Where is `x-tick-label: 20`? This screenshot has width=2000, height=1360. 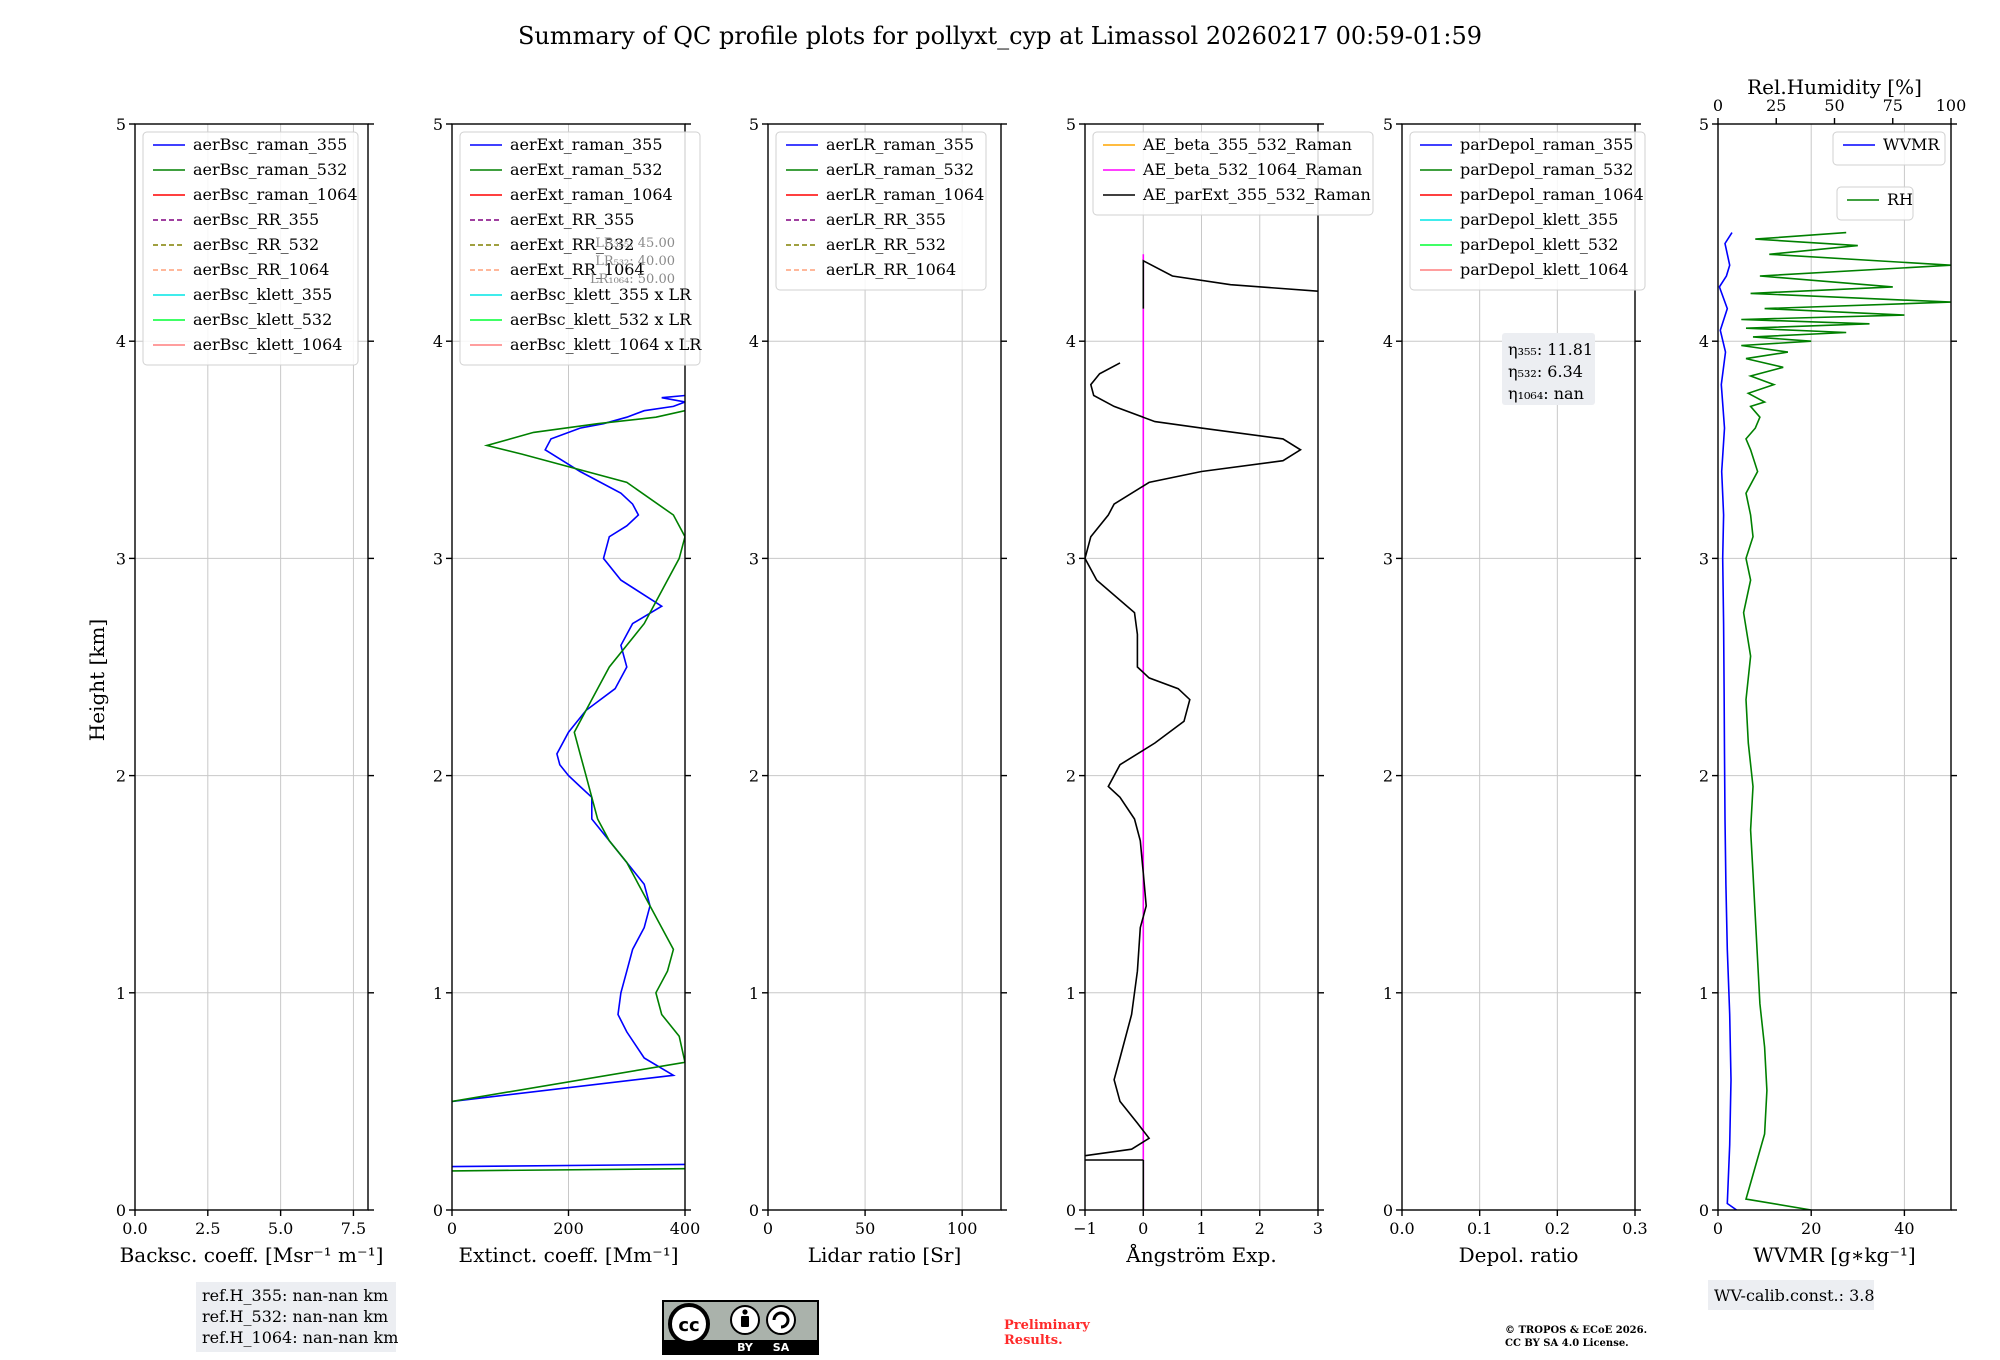
x-tick-label: 20 is located at coordinates (1811, 1228).